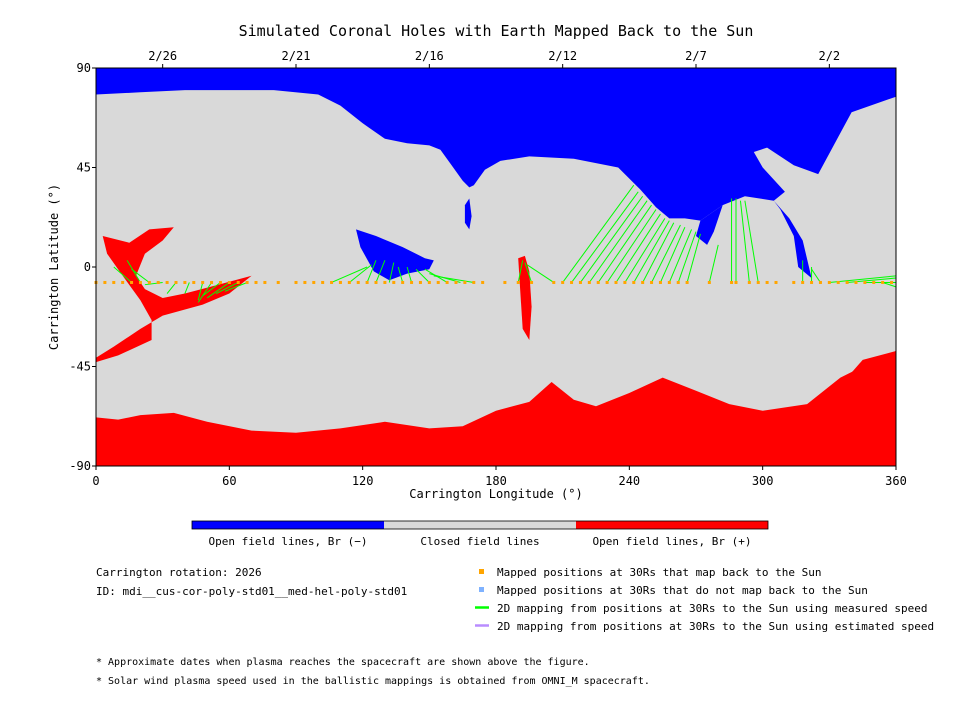  Describe the element at coordinates (696, 56) in the screenshot. I see `date-tick-label: 2/7` at that location.